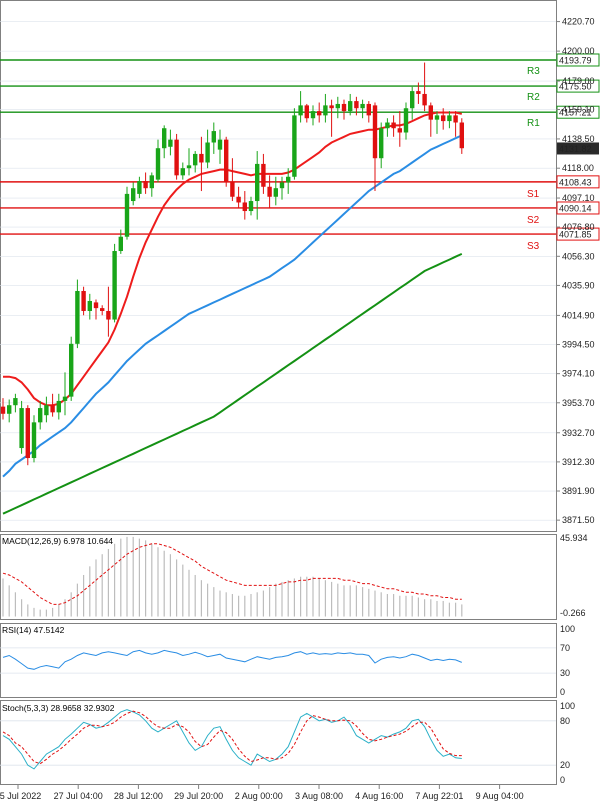  I want to click on time-tick-label: 27 Jul 04:00, so click(78, 796).